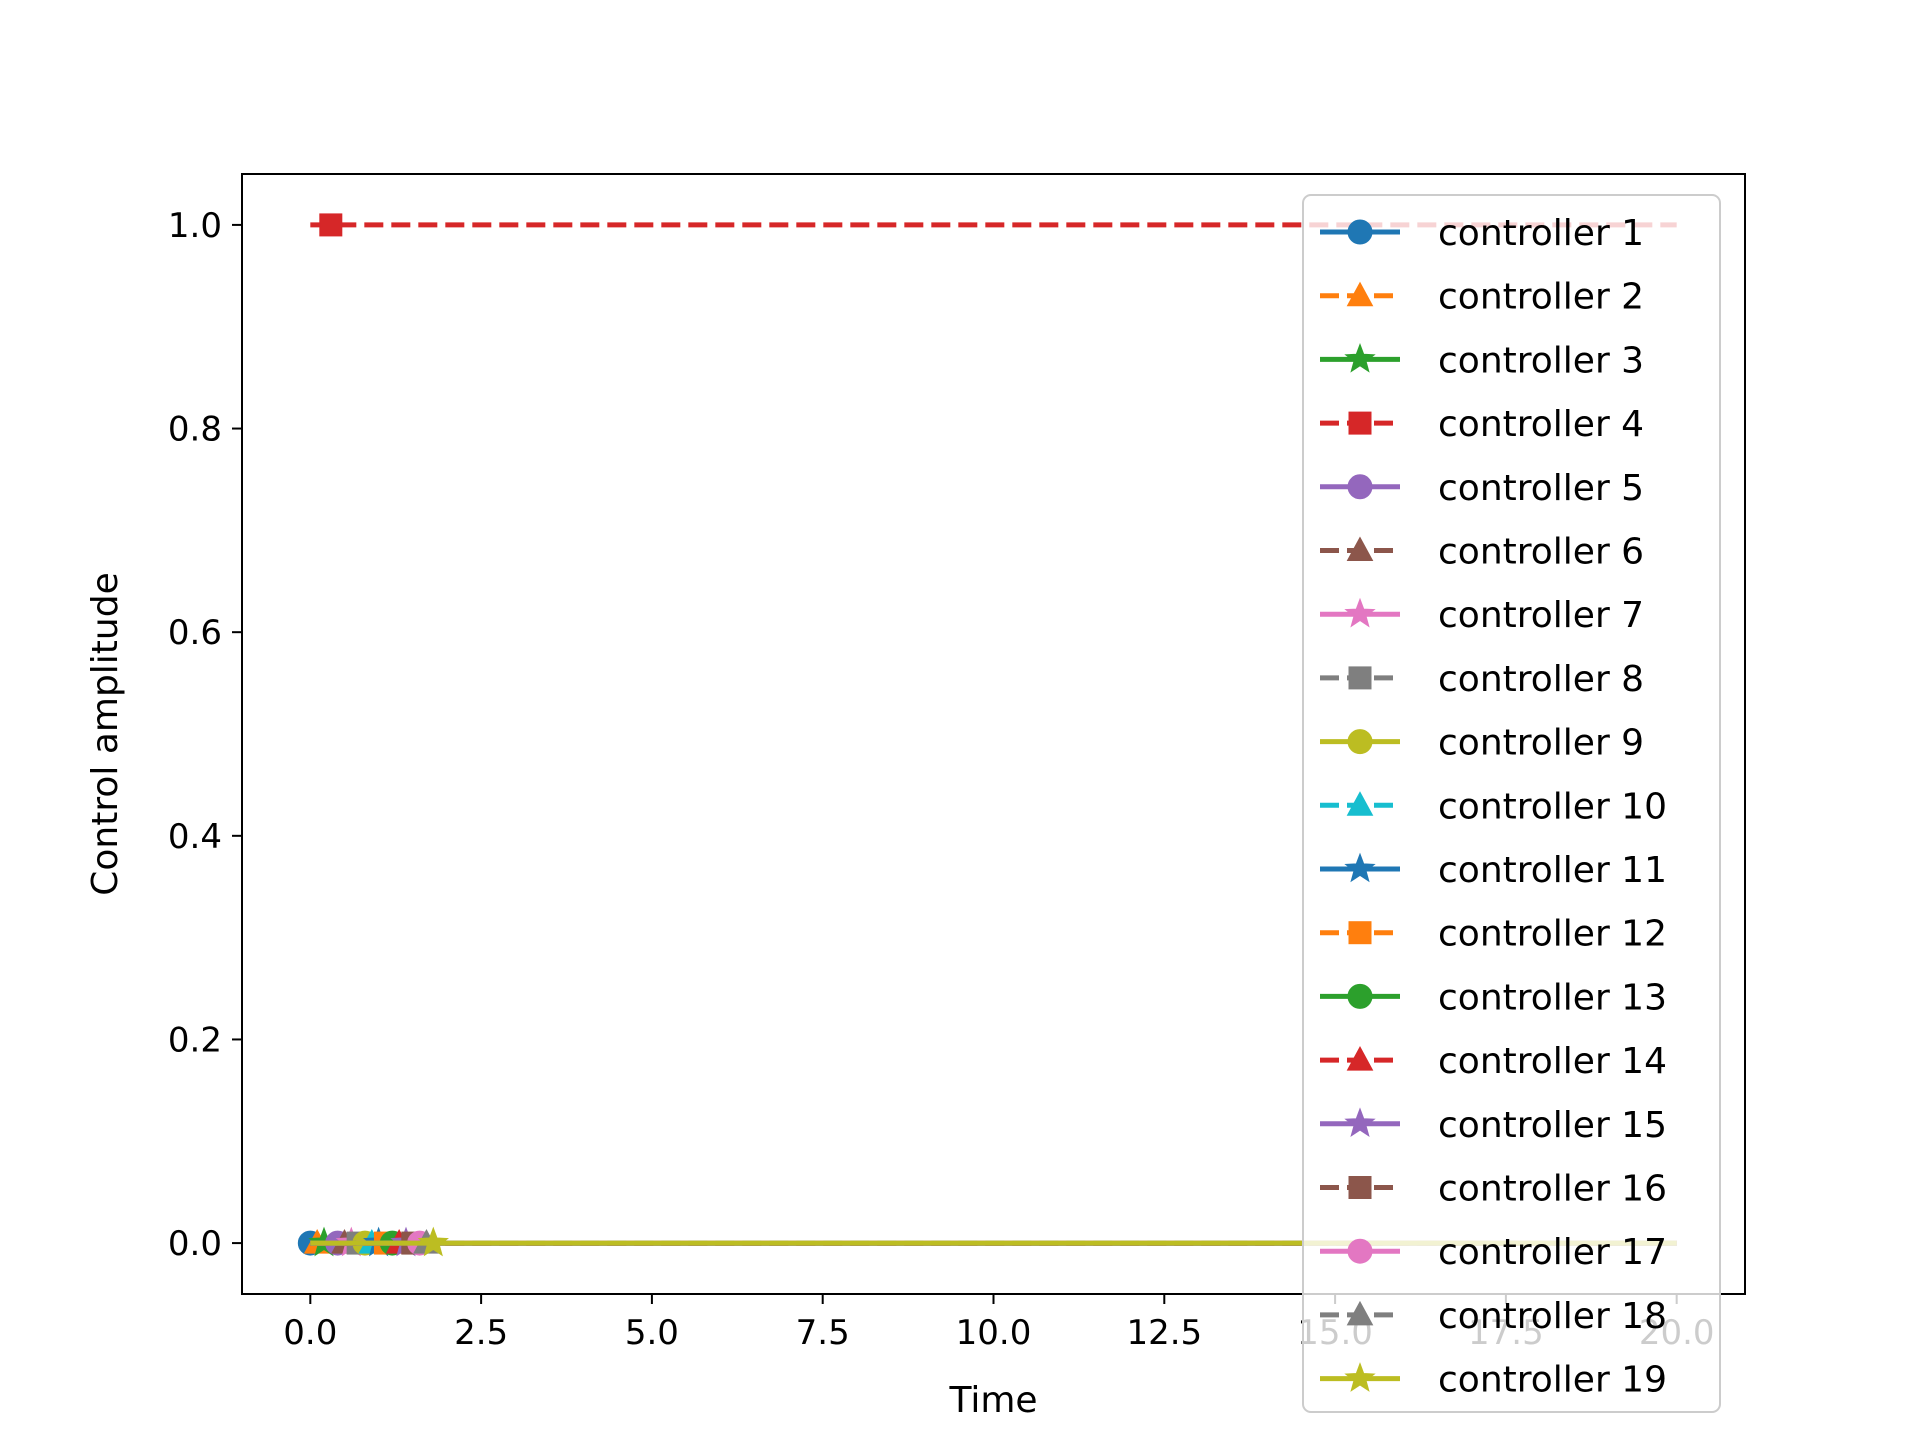 The width and height of the screenshot is (1920, 1440). I want to click on legend-label: controller 7, so click(1541, 615).